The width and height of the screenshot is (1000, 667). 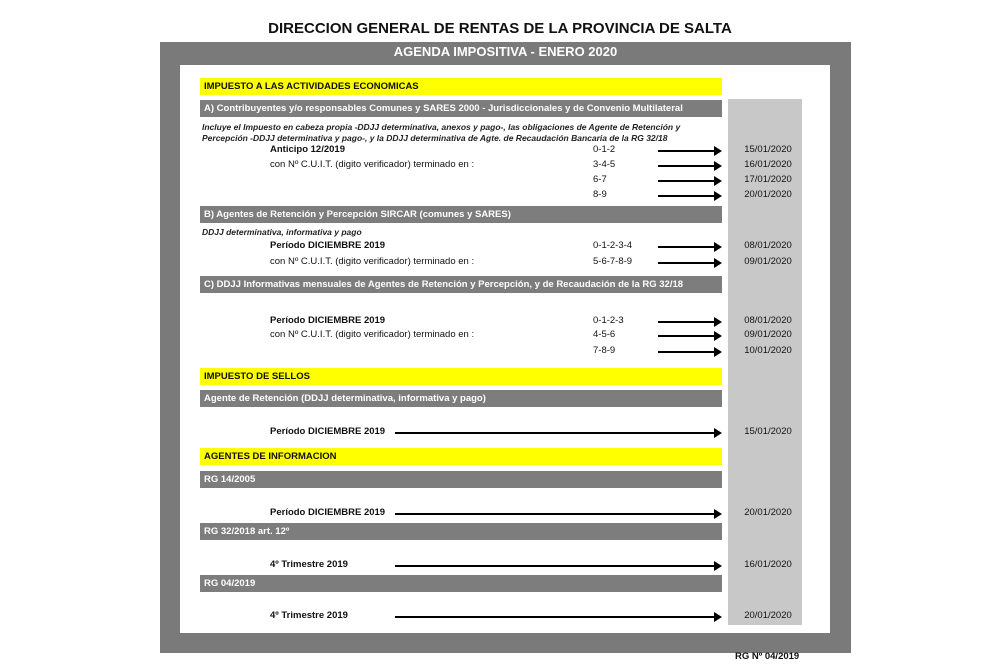 What do you see at coordinates (613, 261) in the screenshot?
I see `cuit-digits: 5-6-7-8-9` at bounding box center [613, 261].